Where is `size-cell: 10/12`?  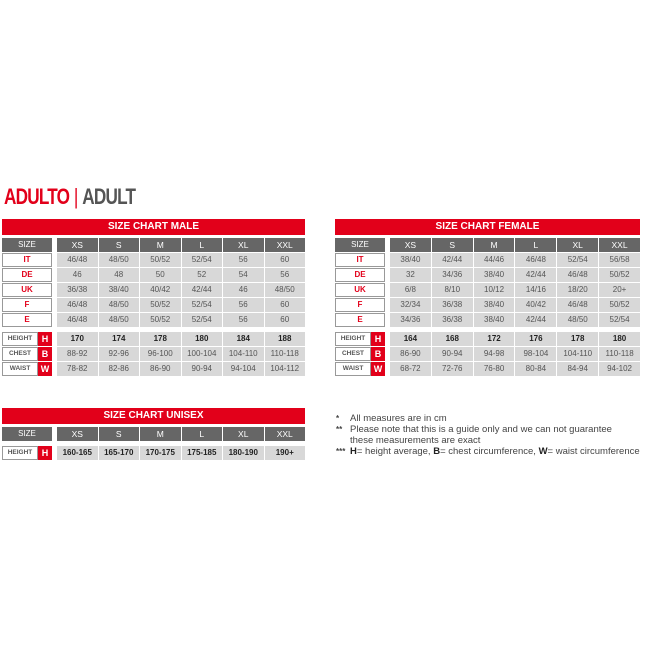 size-cell: 10/12 is located at coordinates (494, 290).